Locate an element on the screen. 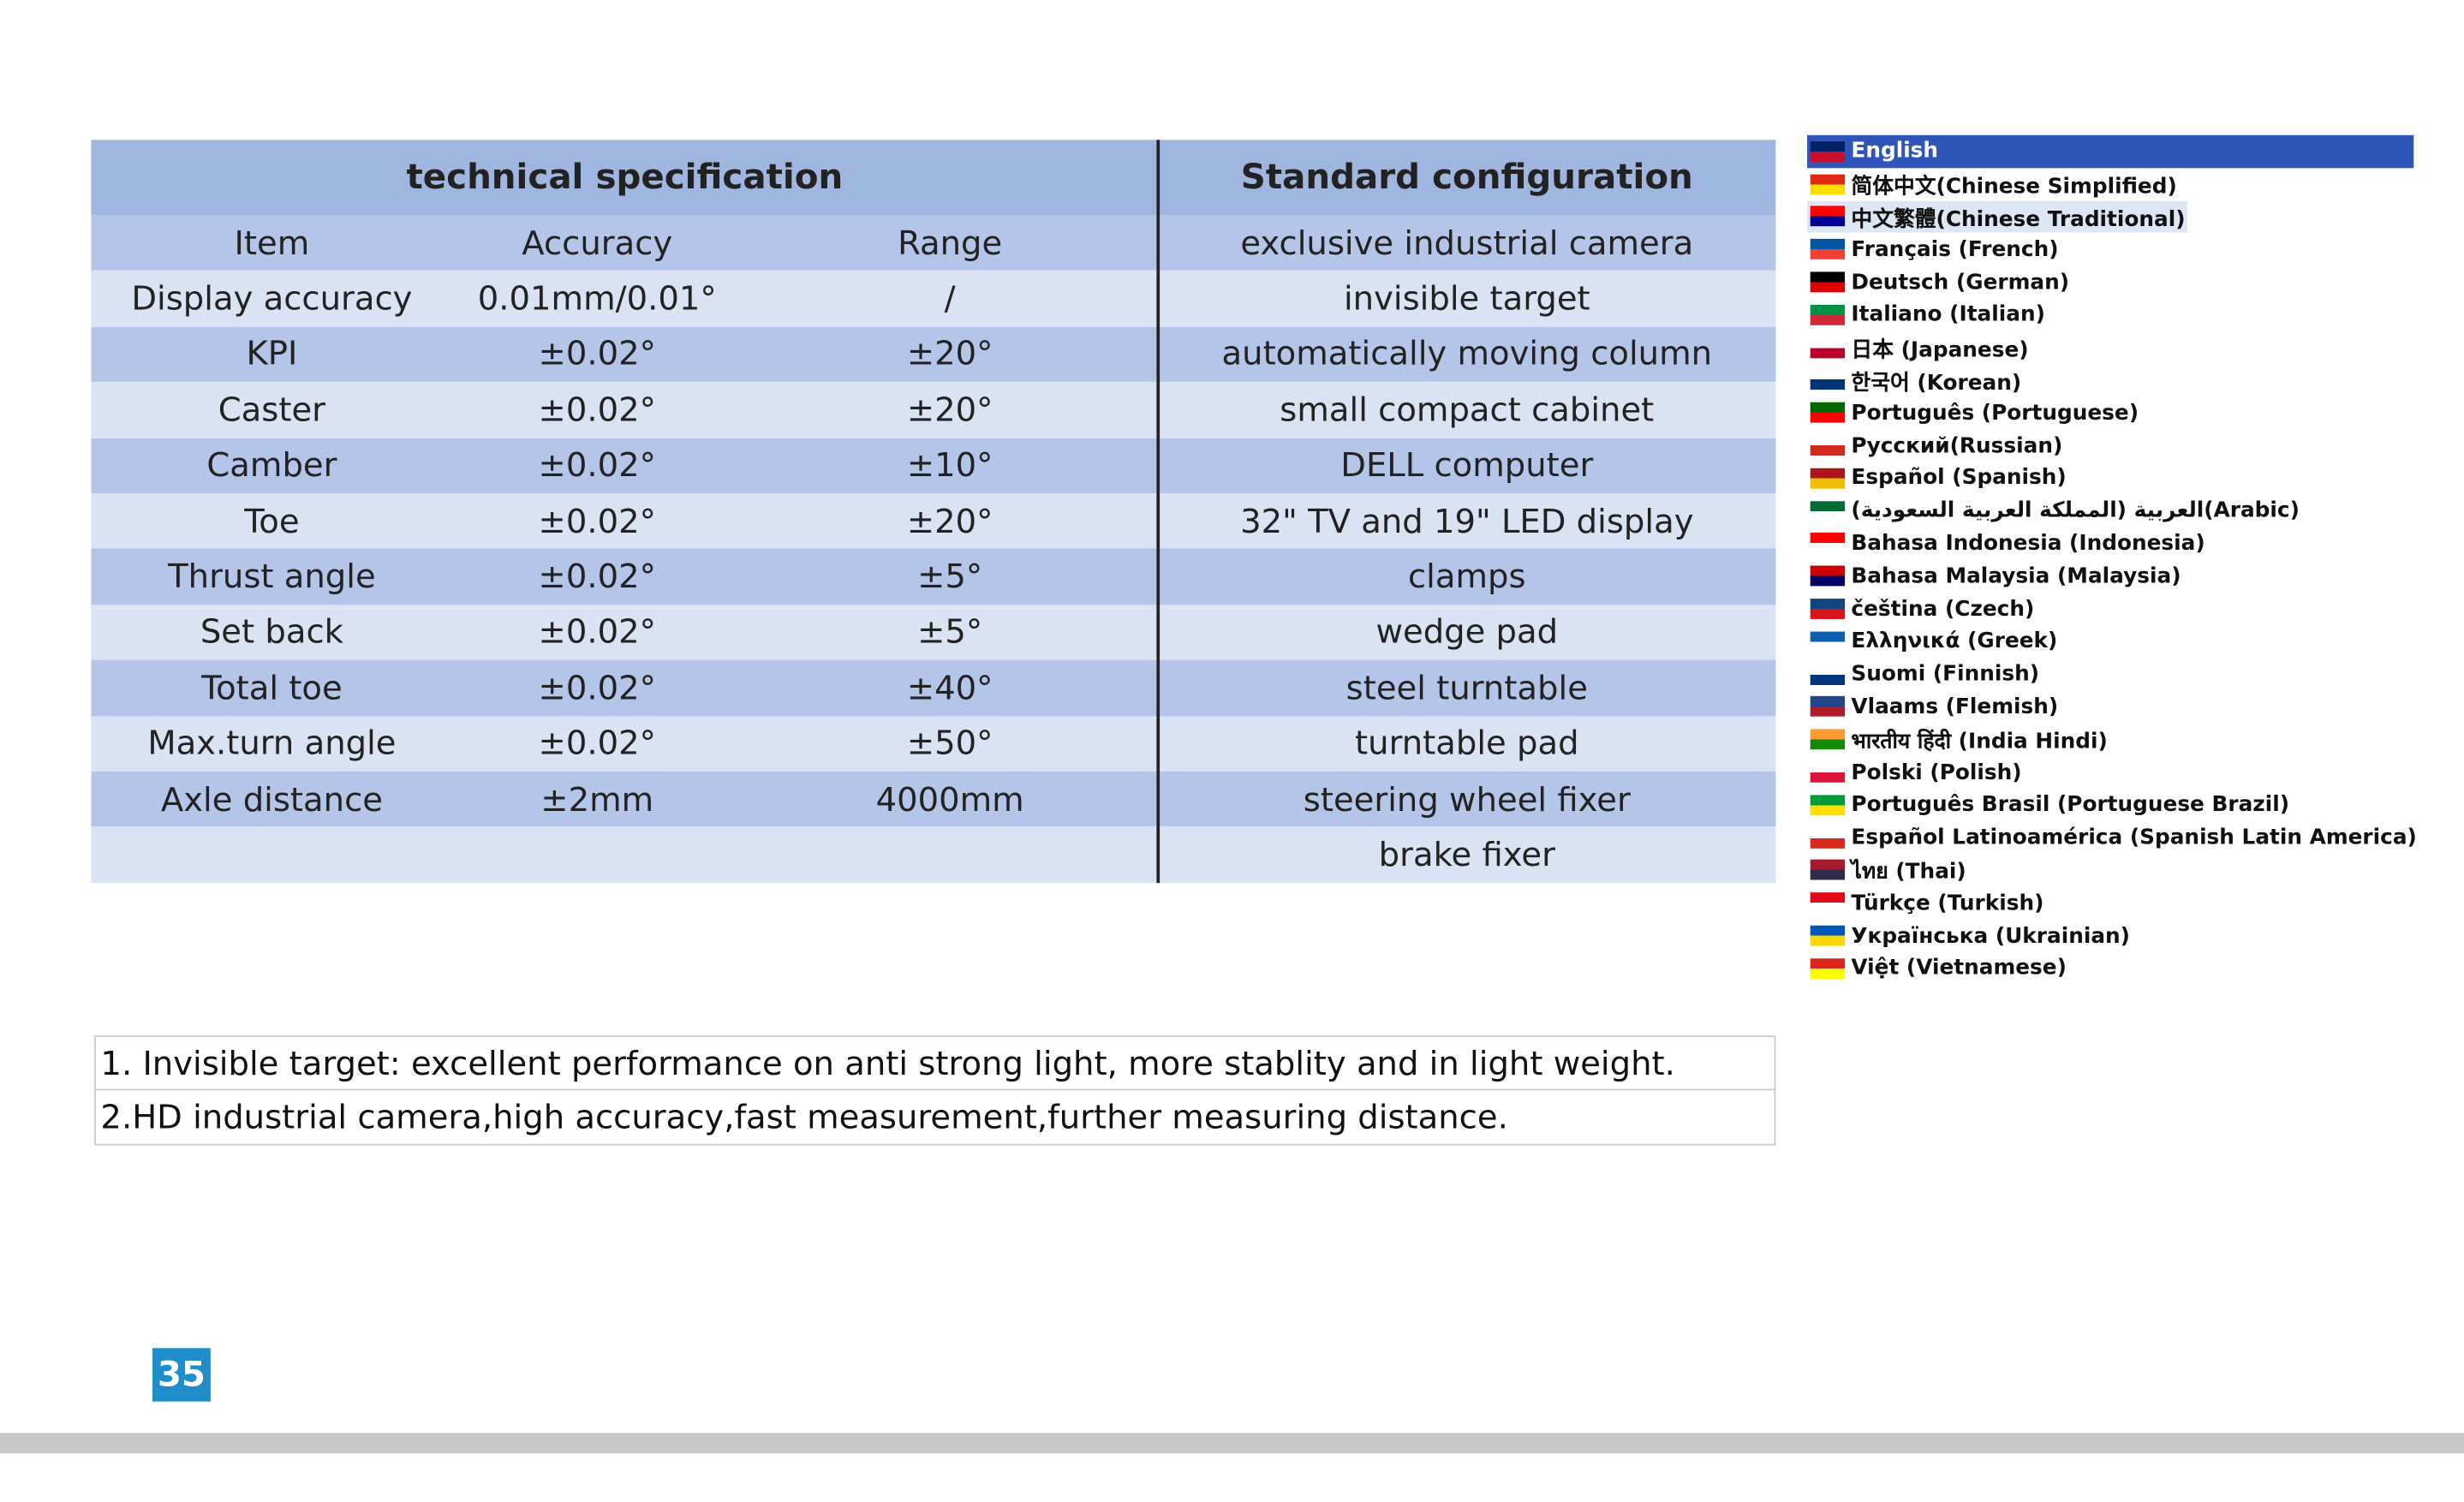 The width and height of the screenshot is (2464, 1502). language-option: Italiano (Italian) is located at coordinates (2110, 315).